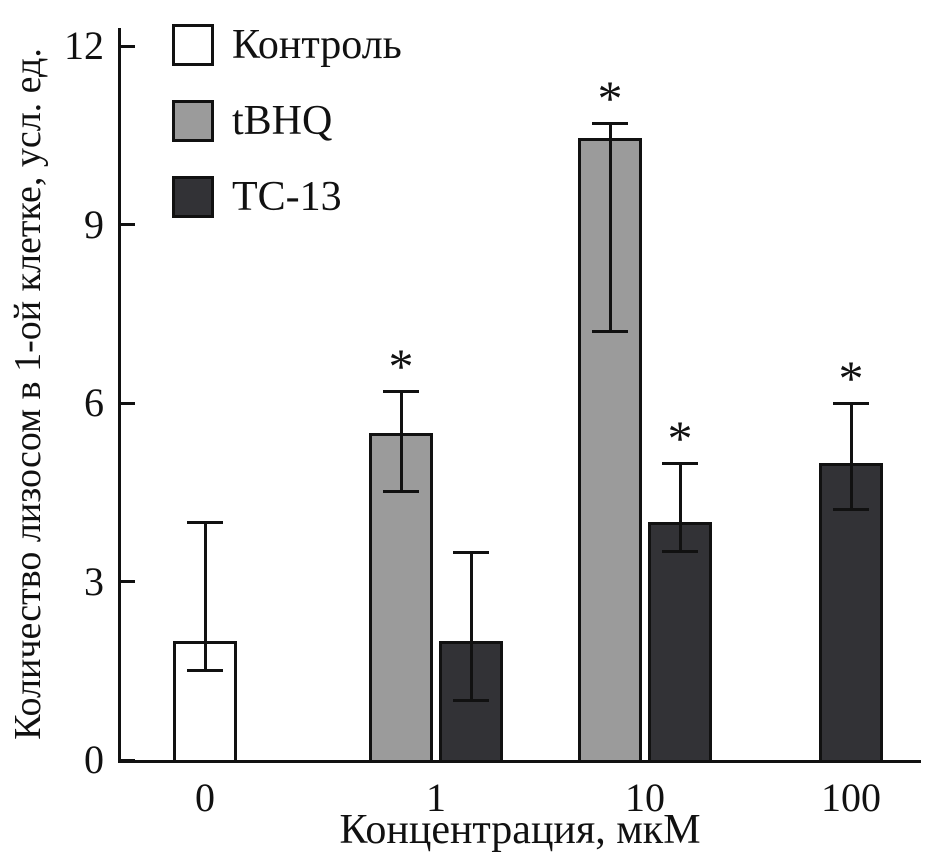 The height and width of the screenshot is (864, 935). What do you see at coordinates (193, 45) in the screenshot?
I see `legend-swatch-control` at bounding box center [193, 45].